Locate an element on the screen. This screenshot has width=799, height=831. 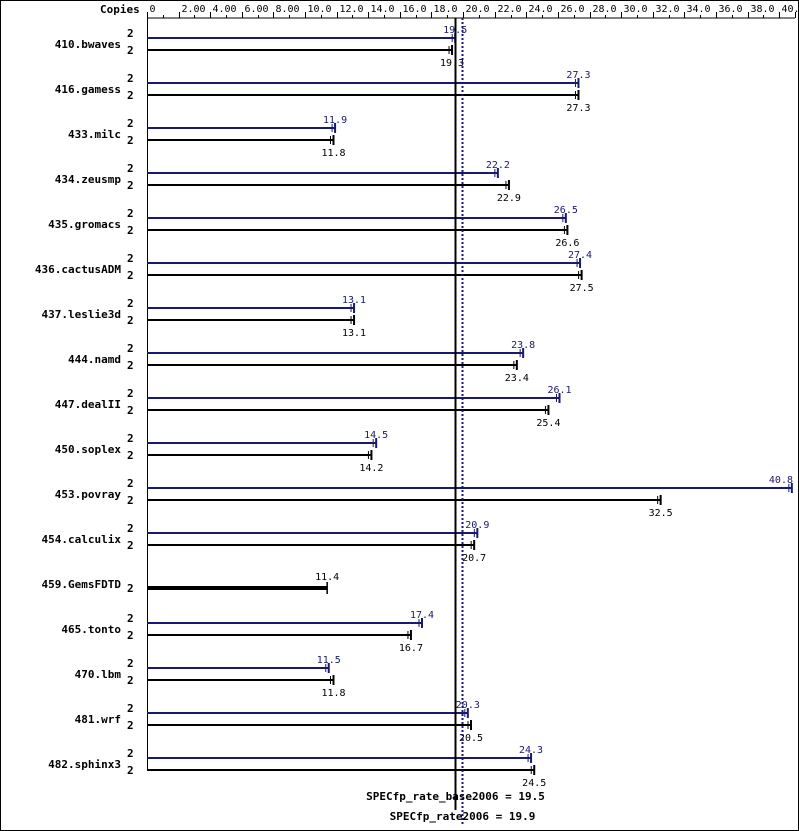
peak-value-label: 11.5 is located at coordinates (329, 660).